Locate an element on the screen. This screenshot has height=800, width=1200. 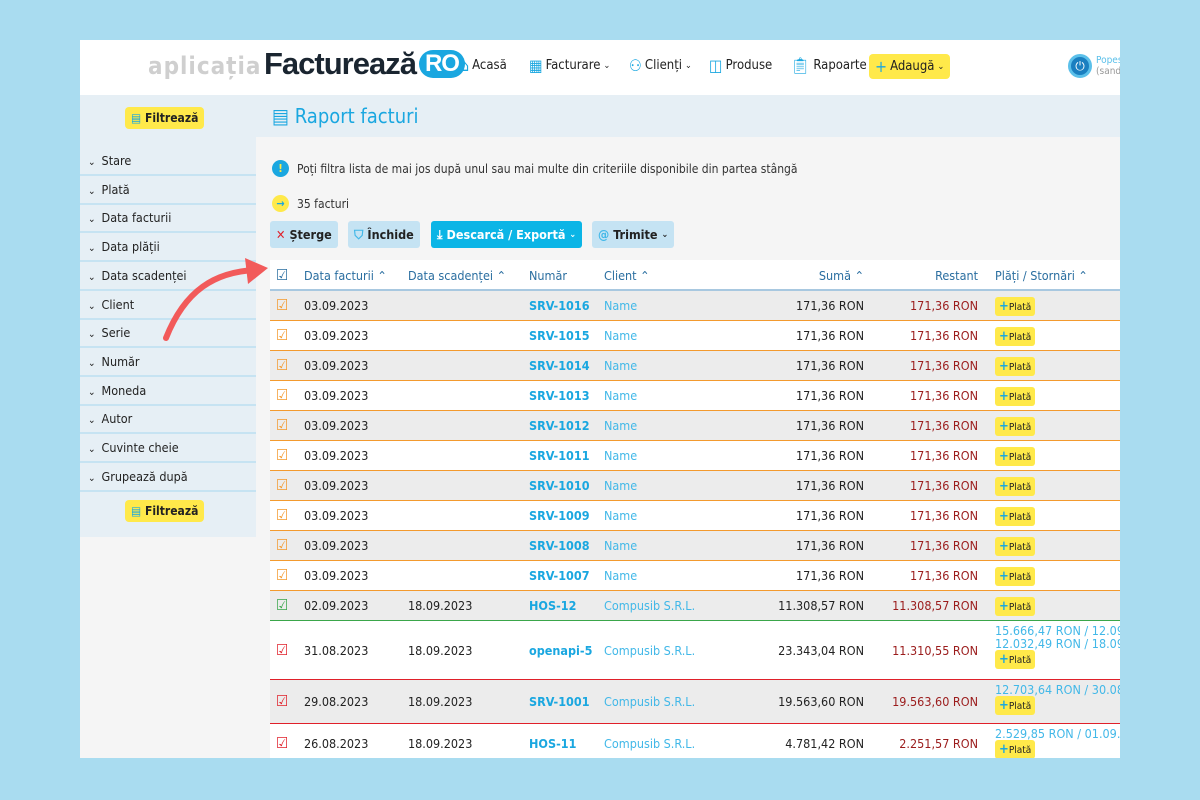
col-number: Număr is located at coordinates (548, 275).